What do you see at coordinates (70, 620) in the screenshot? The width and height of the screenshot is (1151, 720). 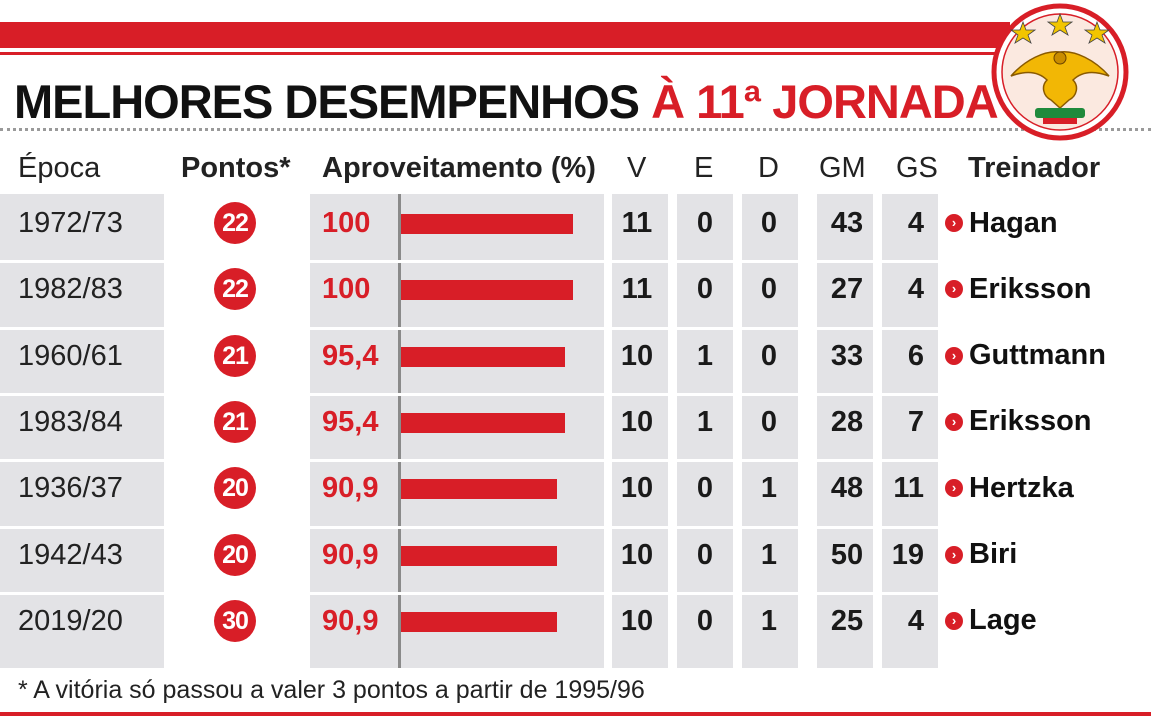 I see `season-value: 2019/20` at bounding box center [70, 620].